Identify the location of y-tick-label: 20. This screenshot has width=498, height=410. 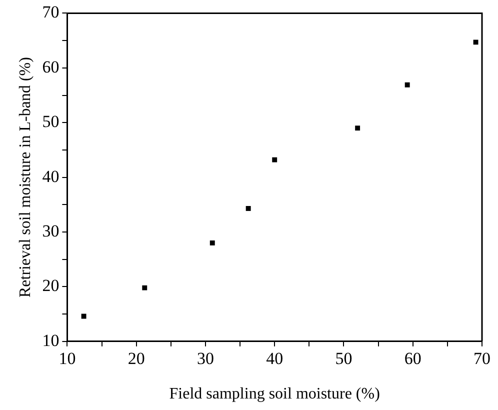
(51, 286).